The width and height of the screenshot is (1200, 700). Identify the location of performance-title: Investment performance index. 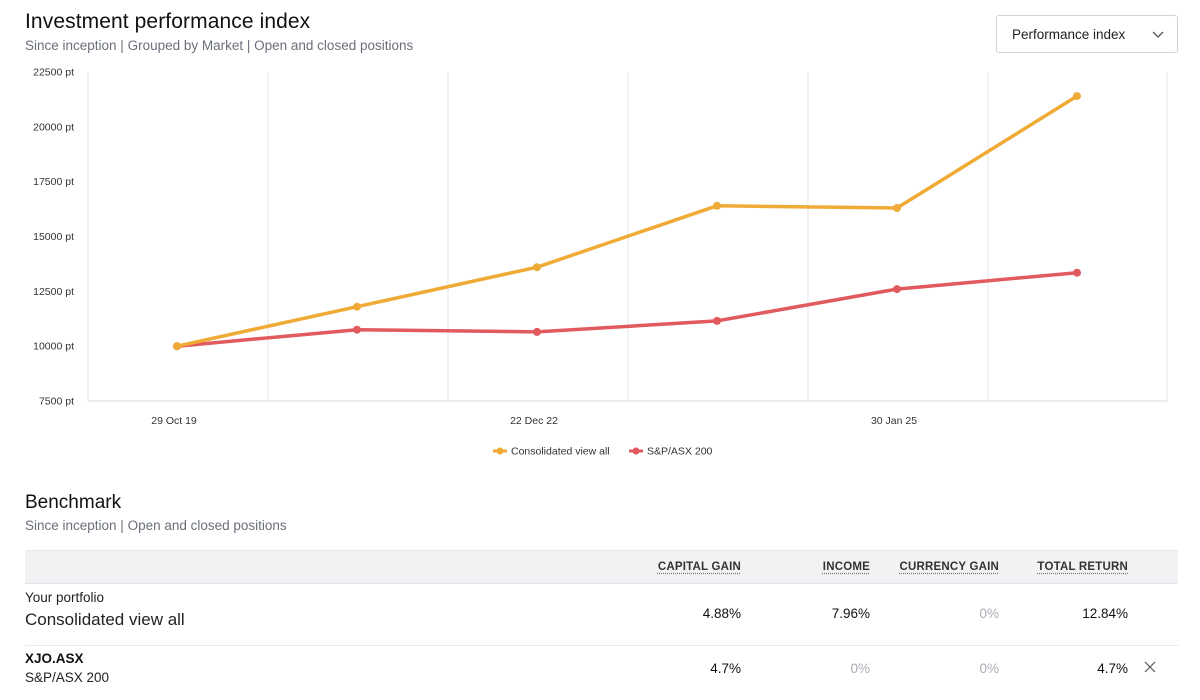
(168, 21).